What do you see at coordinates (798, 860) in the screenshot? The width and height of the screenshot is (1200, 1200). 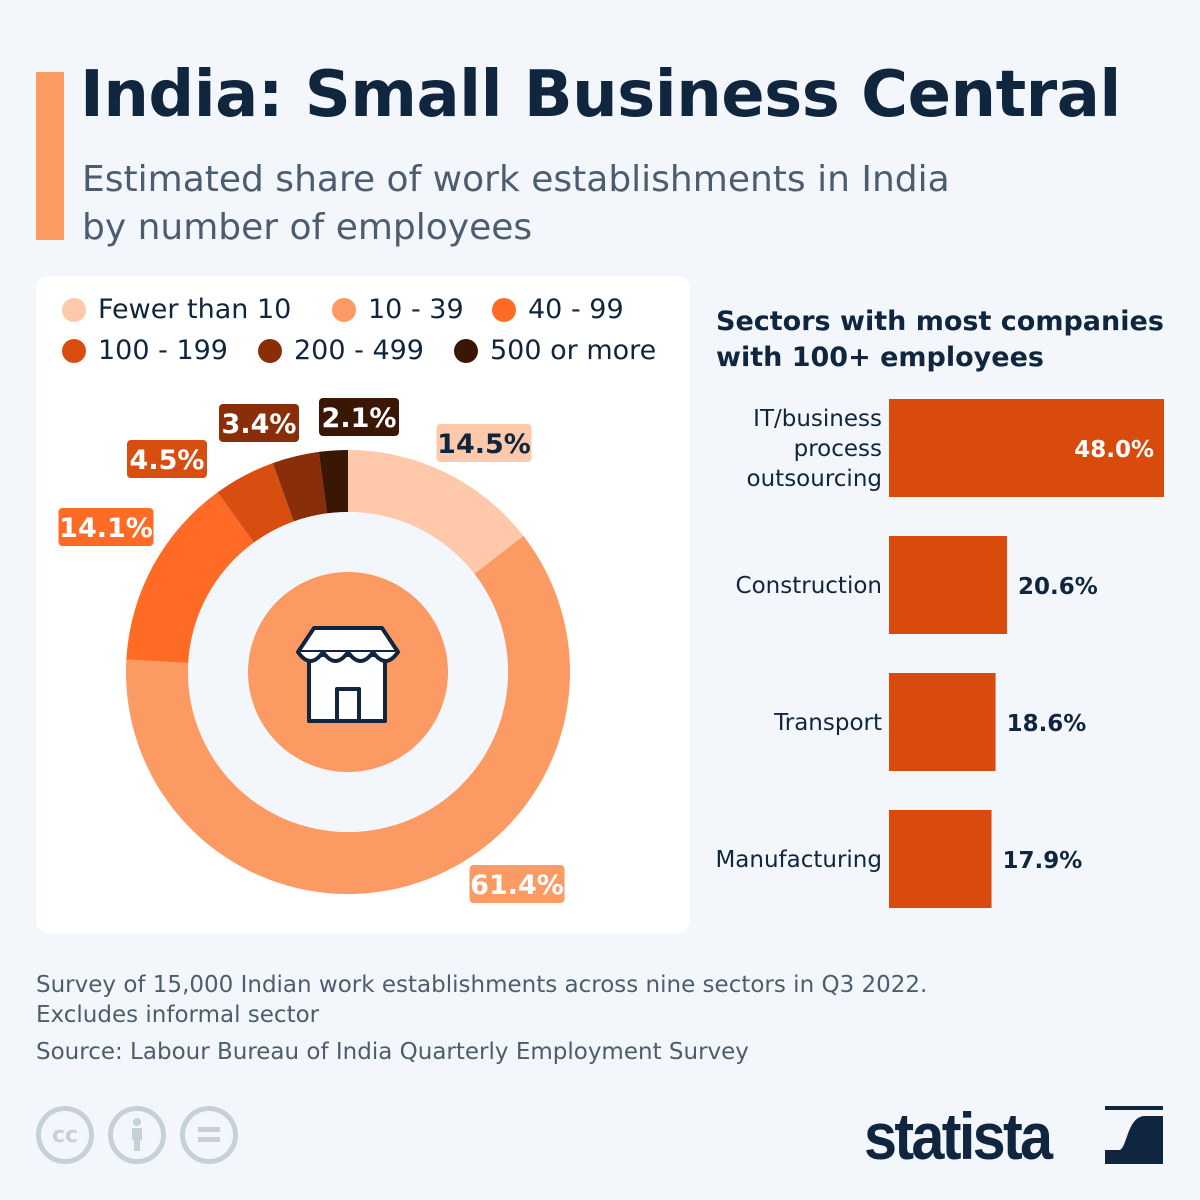 I see `bar-category-label: Manufacturing` at bounding box center [798, 860].